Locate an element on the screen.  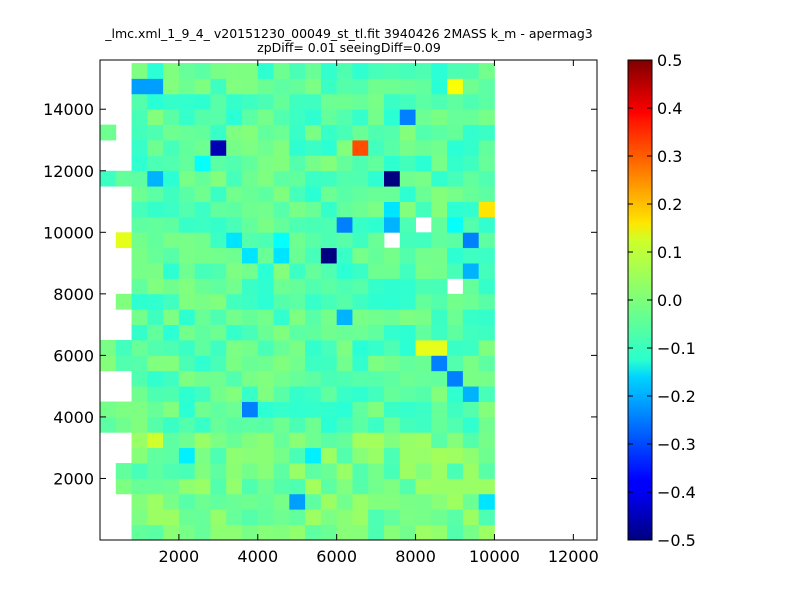
x-tick-label: 10000 is located at coordinates (494, 556).